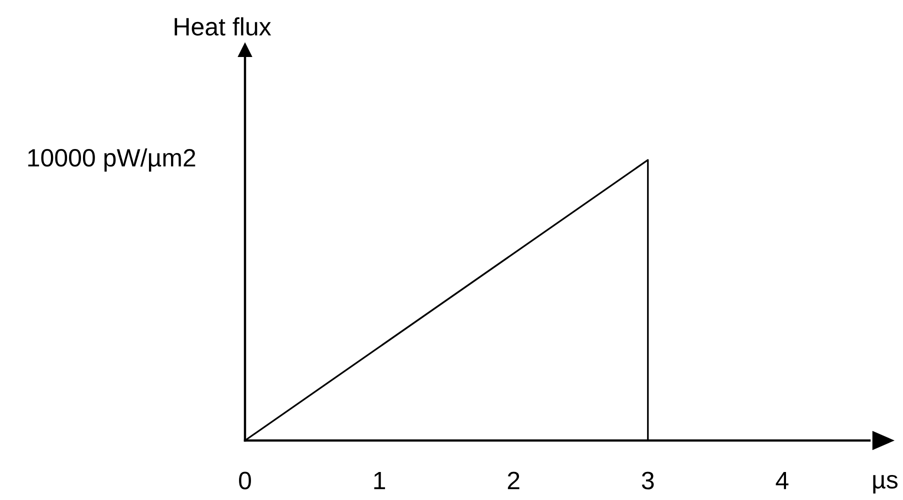 Image resolution: width=903 pixels, height=500 pixels. What do you see at coordinates (380, 481) in the screenshot?
I see `x-tick-label: 1` at bounding box center [380, 481].